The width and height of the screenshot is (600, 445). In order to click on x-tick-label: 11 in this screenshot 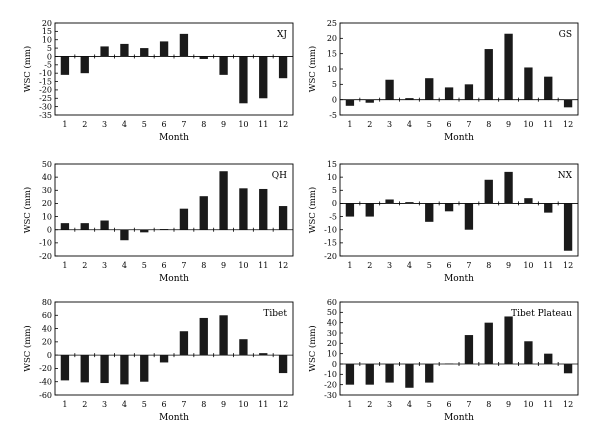, I will do `click(263, 265)`.